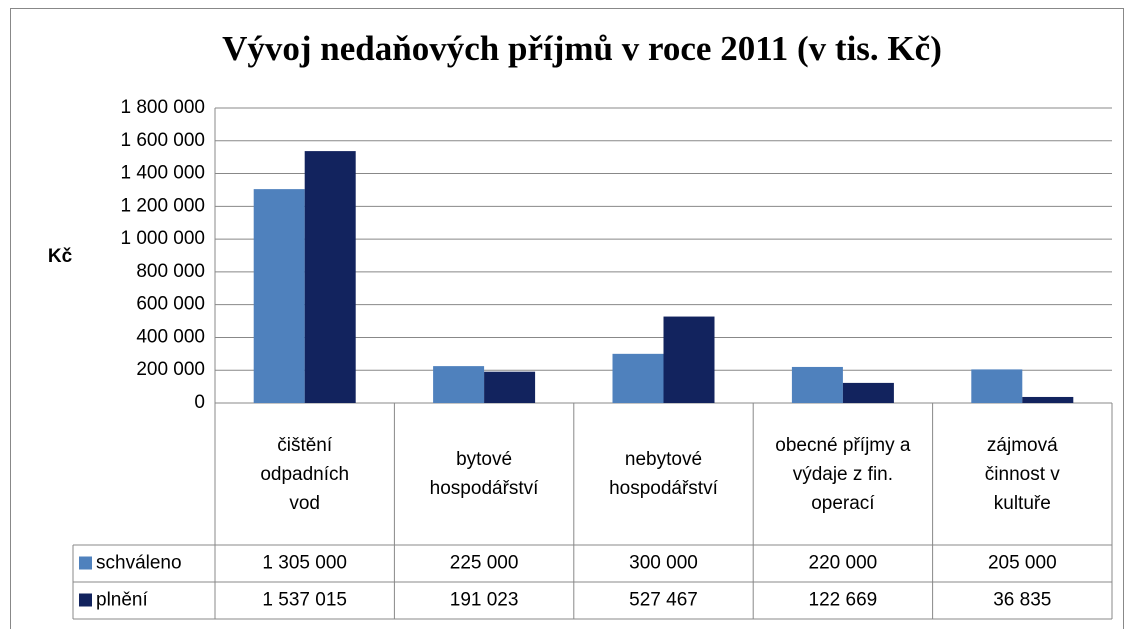 This screenshot has width=1134, height=629. What do you see at coordinates (162, 173) in the screenshot?
I see `y-tick-label: 1 400 000` at bounding box center [162, 173].